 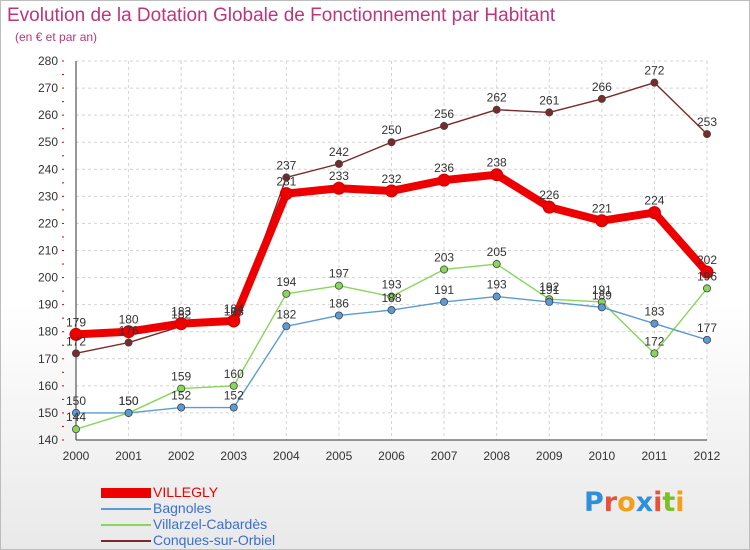 I want to click on data-point-bagnoles-2010, so click(x=601, y=307).